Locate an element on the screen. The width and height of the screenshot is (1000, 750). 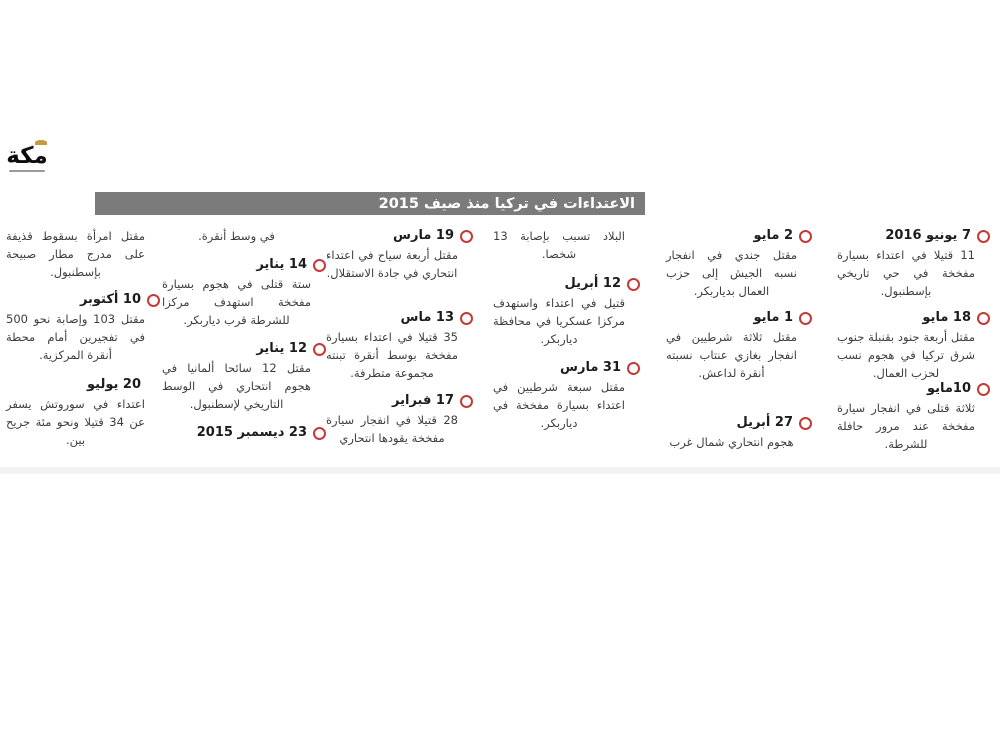
timeline-entry-continuation: البلاد تسبب بإصابة 13 شخصا. is located at coordinates (564, 246).